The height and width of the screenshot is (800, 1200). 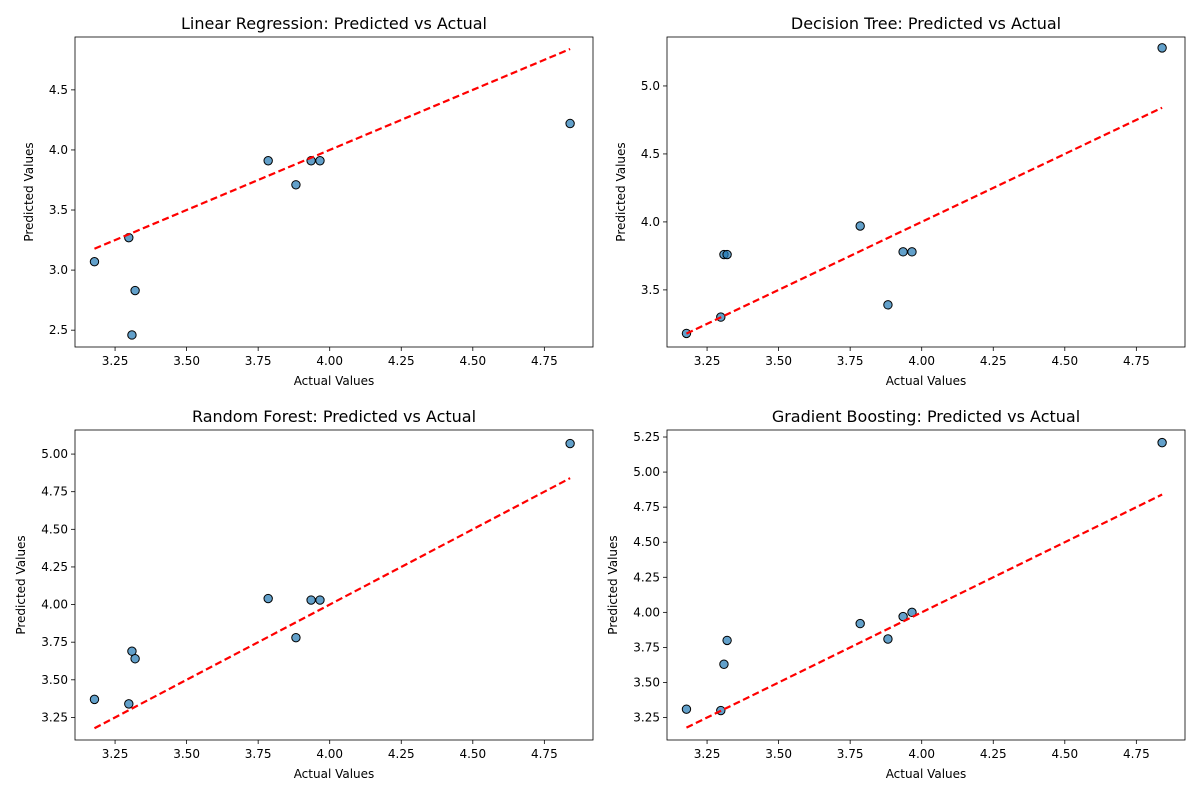 What do you see at coordinates (646, 612) in the screenshot?
I see `y-tick-label: 4.00` at bounding box center [646, 612].